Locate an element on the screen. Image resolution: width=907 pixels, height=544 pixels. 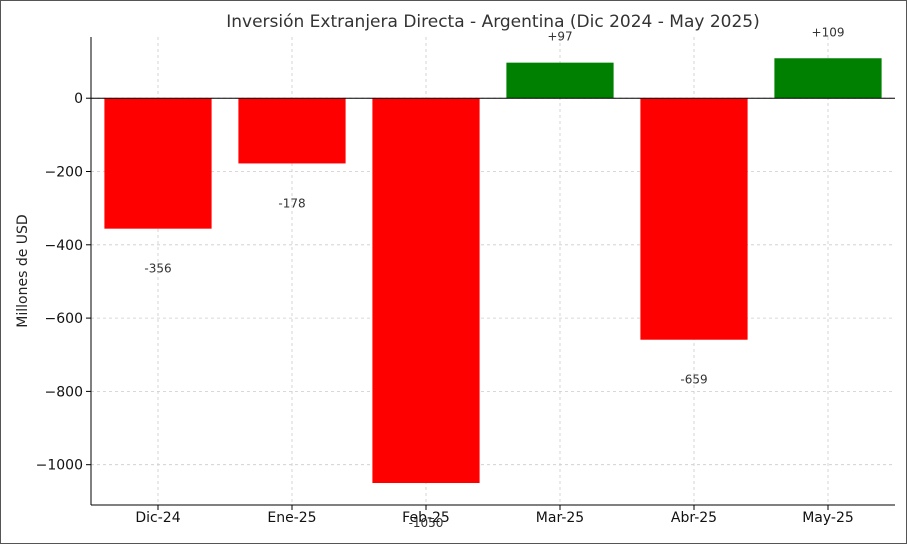
data-label: -659 is located at coordinates (693, 380).